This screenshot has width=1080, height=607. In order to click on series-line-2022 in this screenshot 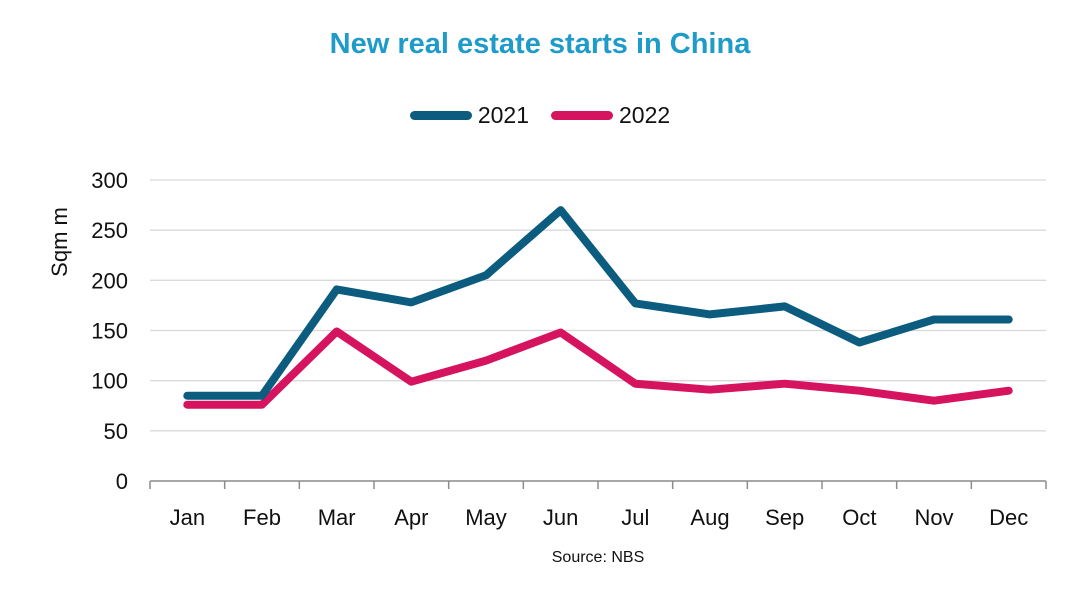, I will do `click(598, 368)`.